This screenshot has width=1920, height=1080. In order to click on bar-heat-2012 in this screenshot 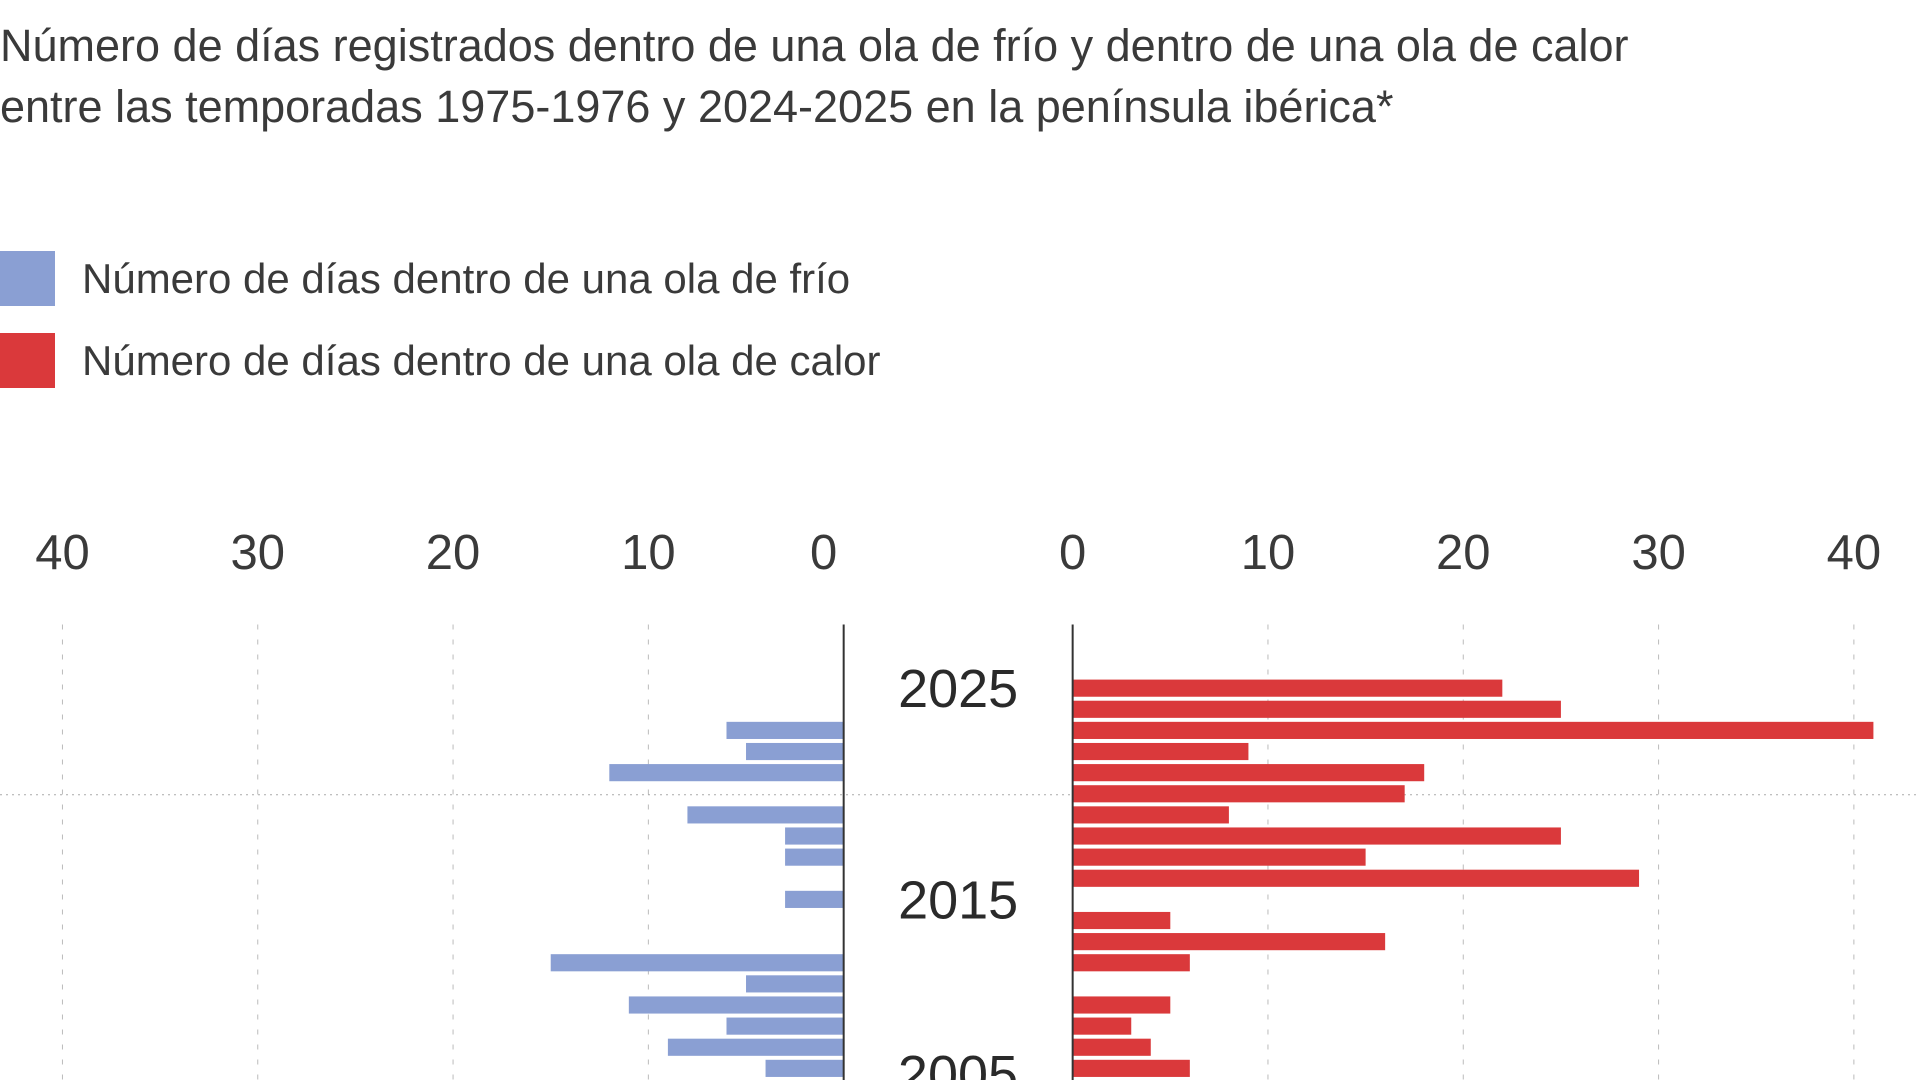, I will do `click(1131, 963)`.